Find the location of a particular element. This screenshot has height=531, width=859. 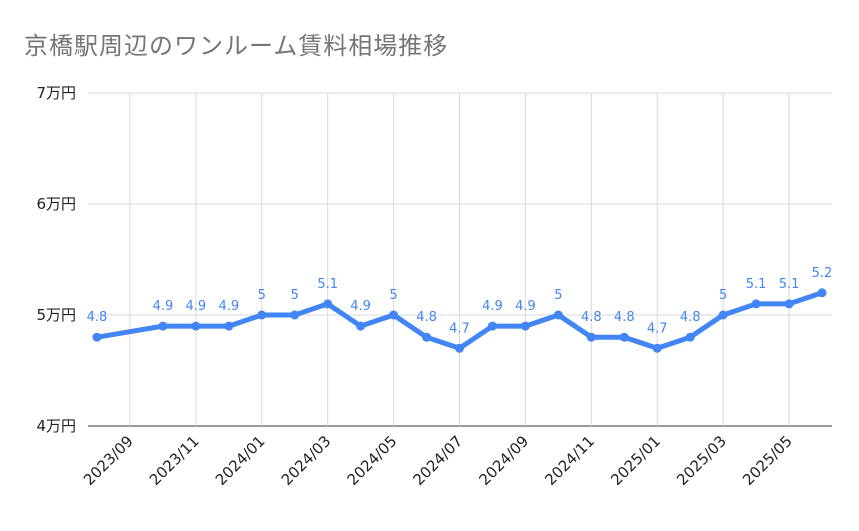

x-tick-label: 2025/03 is located at coordinates (701, 460).